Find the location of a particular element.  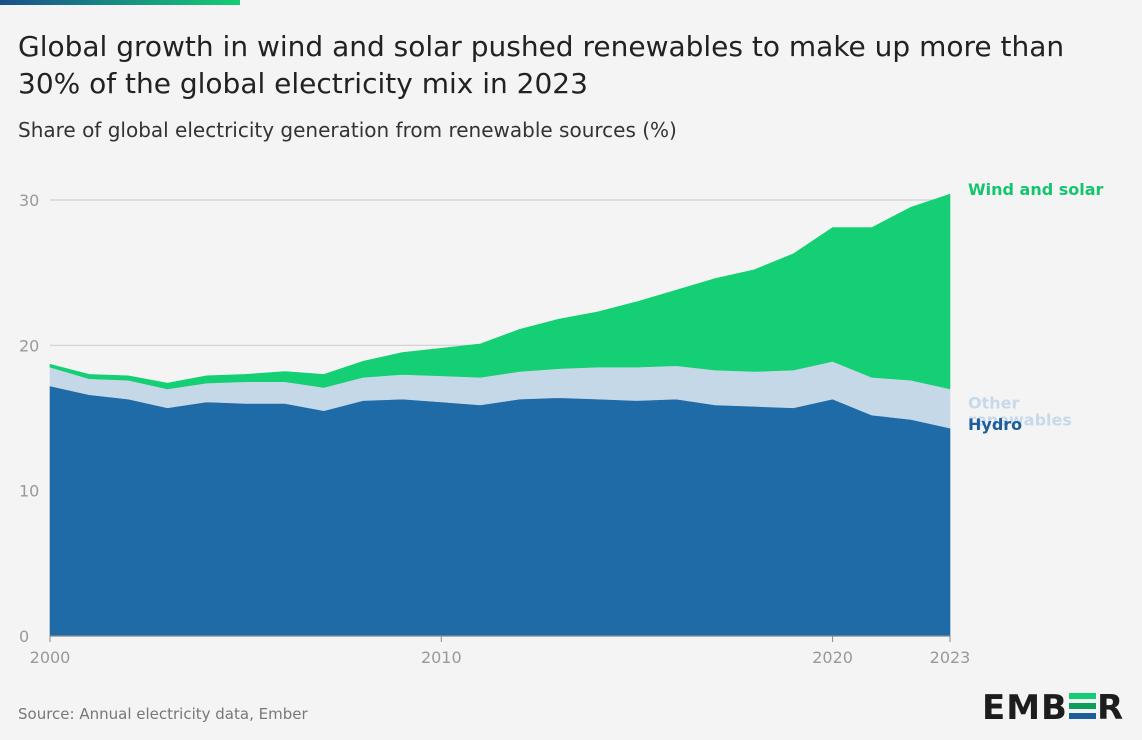

x-tick-label: 2010 is located at coordinates (441, 657).